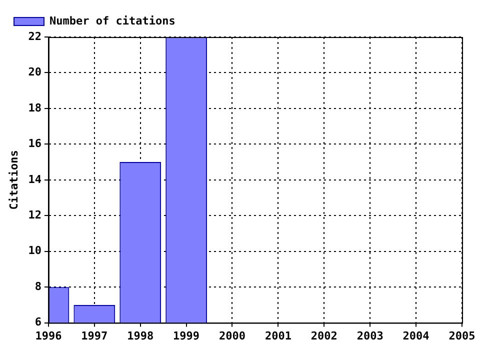  I want to click on y-tick-label: 18, so click(35, 107).